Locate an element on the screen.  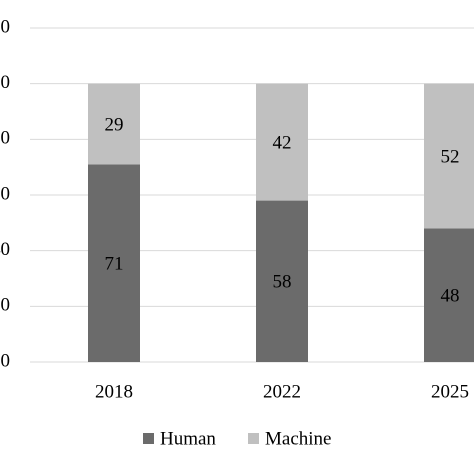
data-label: 42 is located at coordinates (282, 142).